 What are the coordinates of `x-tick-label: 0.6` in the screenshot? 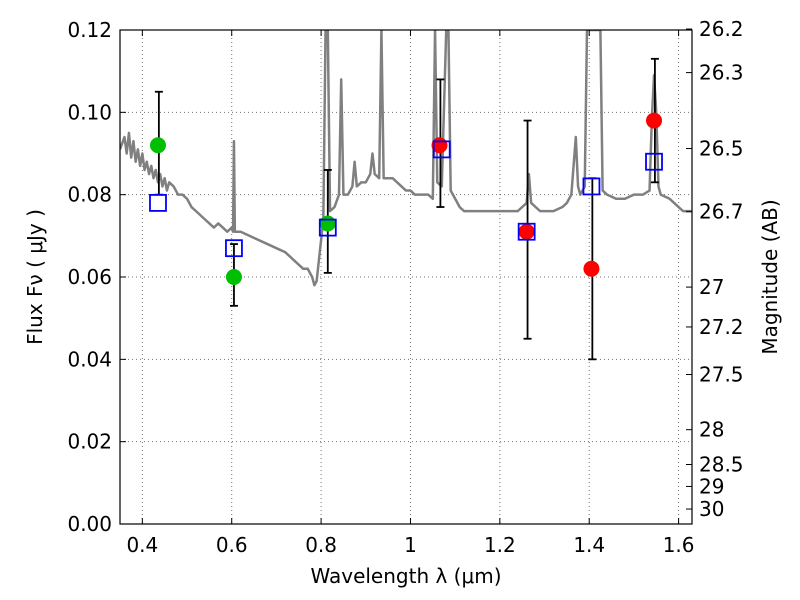 It's located at (232, 545).